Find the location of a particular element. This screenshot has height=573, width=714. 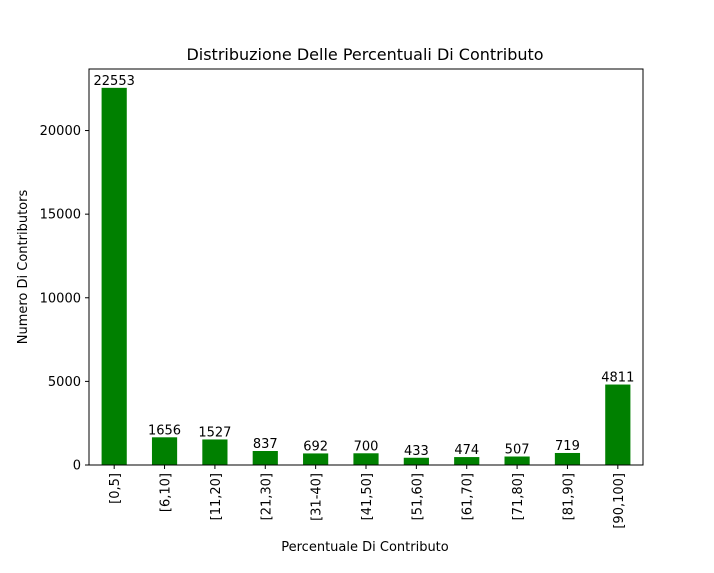

data-label-10: 4811 is located at coordinates (617, 378).